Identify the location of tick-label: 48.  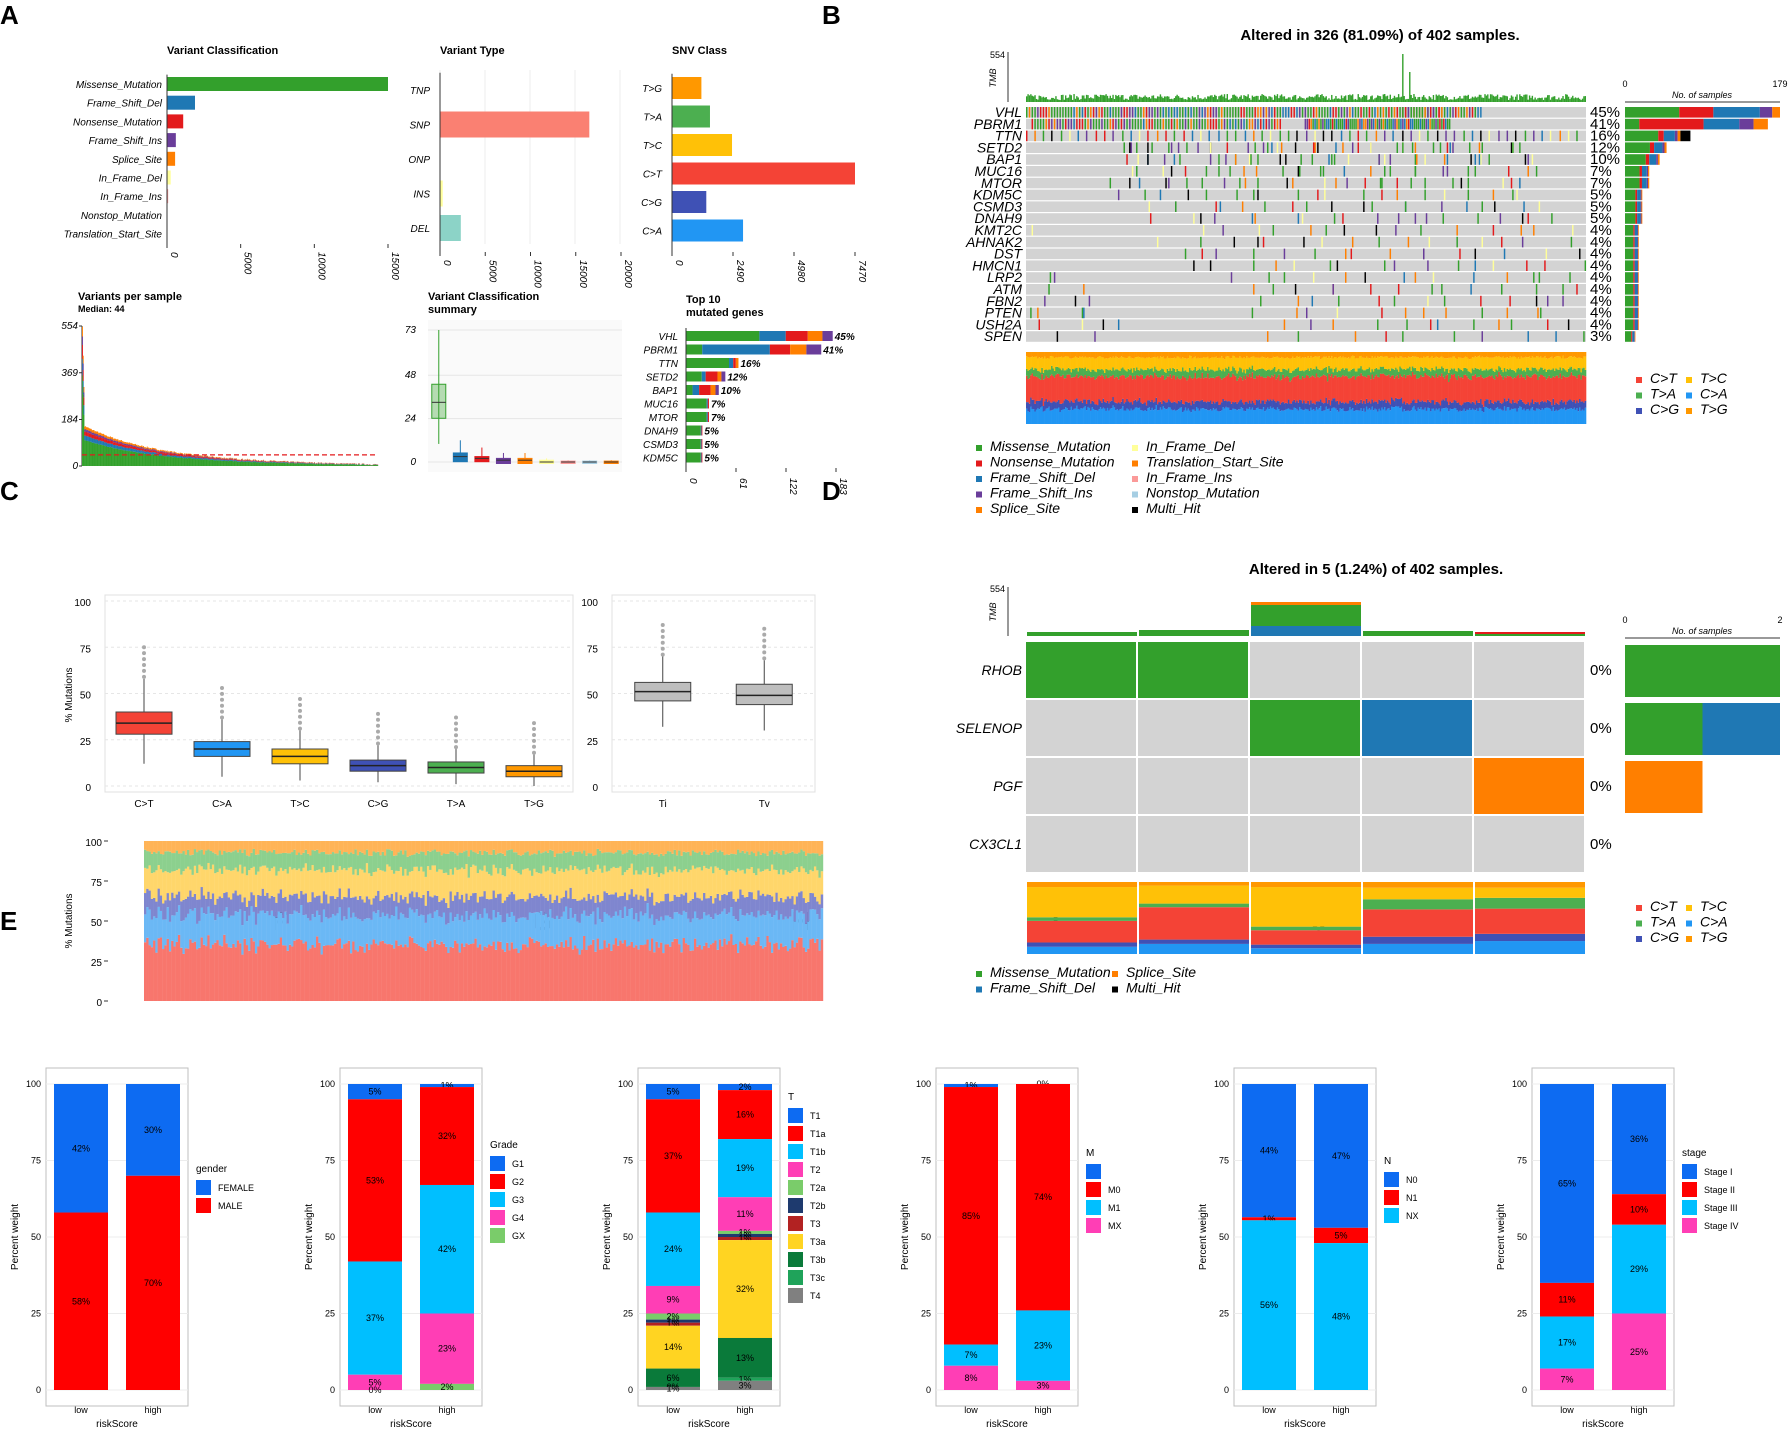
(411, 375).